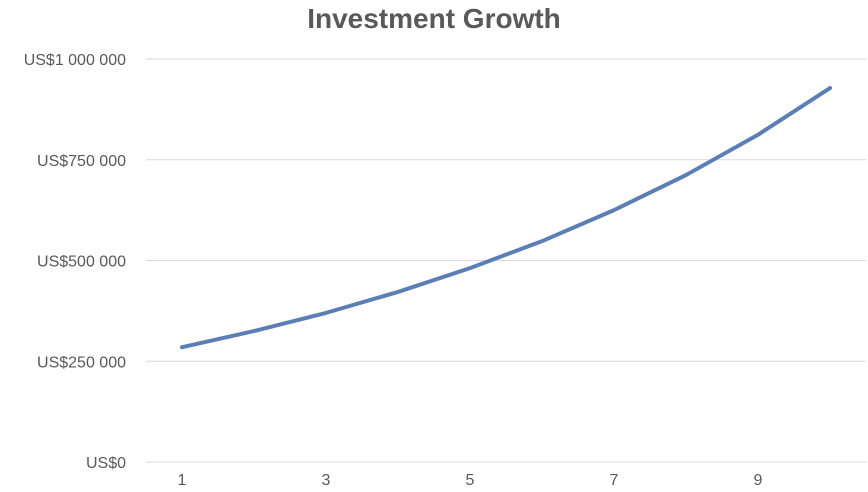  Describe the element at coordinates (614, 480) in the screenshot. I see `x-tick-label: 7` at that location.